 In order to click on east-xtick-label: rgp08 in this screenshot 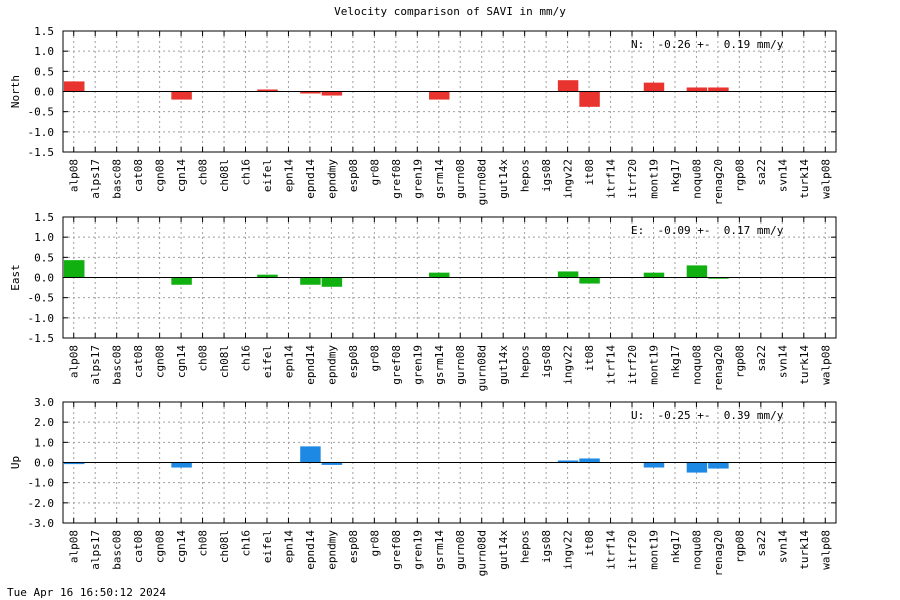, I will do `click(739, 361)`.